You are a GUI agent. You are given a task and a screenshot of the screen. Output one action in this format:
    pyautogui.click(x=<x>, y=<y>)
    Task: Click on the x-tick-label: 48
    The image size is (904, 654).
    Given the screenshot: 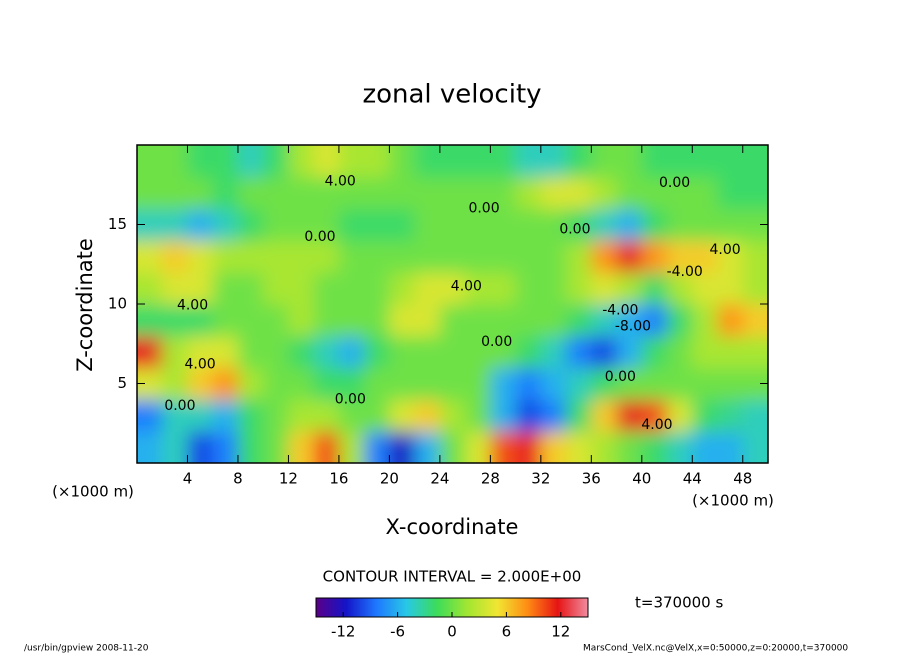 What is the action you would take?
    pyautogui.click(x=742, y=479)
    